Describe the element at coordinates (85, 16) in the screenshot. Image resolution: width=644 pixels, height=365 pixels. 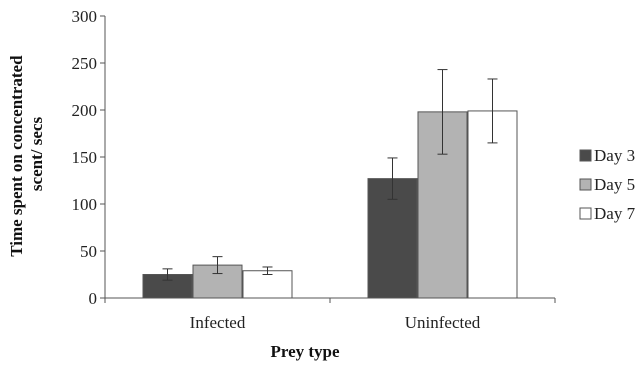
I see `y-tick-label: 300` at that location.